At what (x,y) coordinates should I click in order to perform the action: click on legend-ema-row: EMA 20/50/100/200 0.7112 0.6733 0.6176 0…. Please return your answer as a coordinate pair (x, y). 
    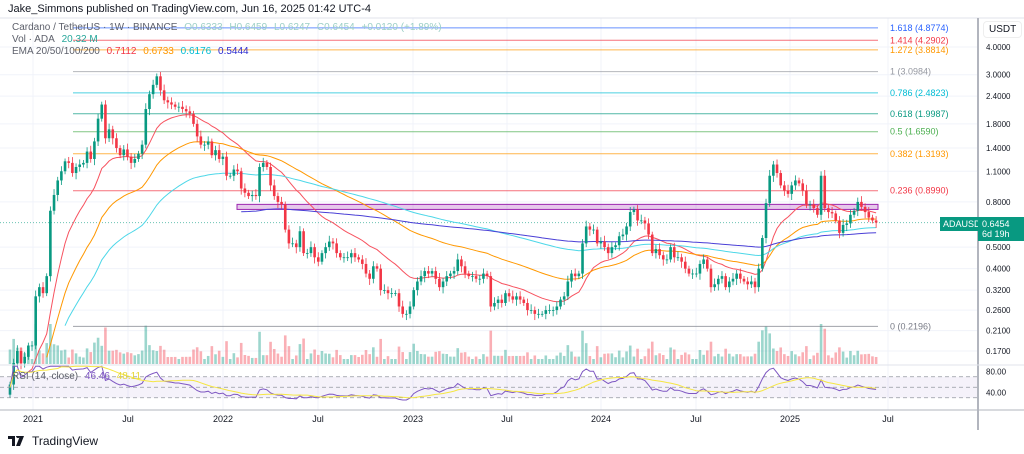
    Looking at the image, I should click on (132, 51).